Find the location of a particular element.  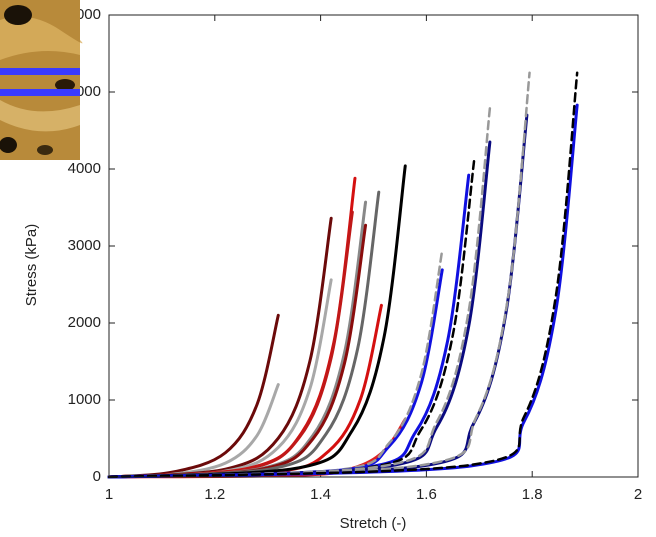

x-tick-label: 2 is located at coordinates (638, 494).